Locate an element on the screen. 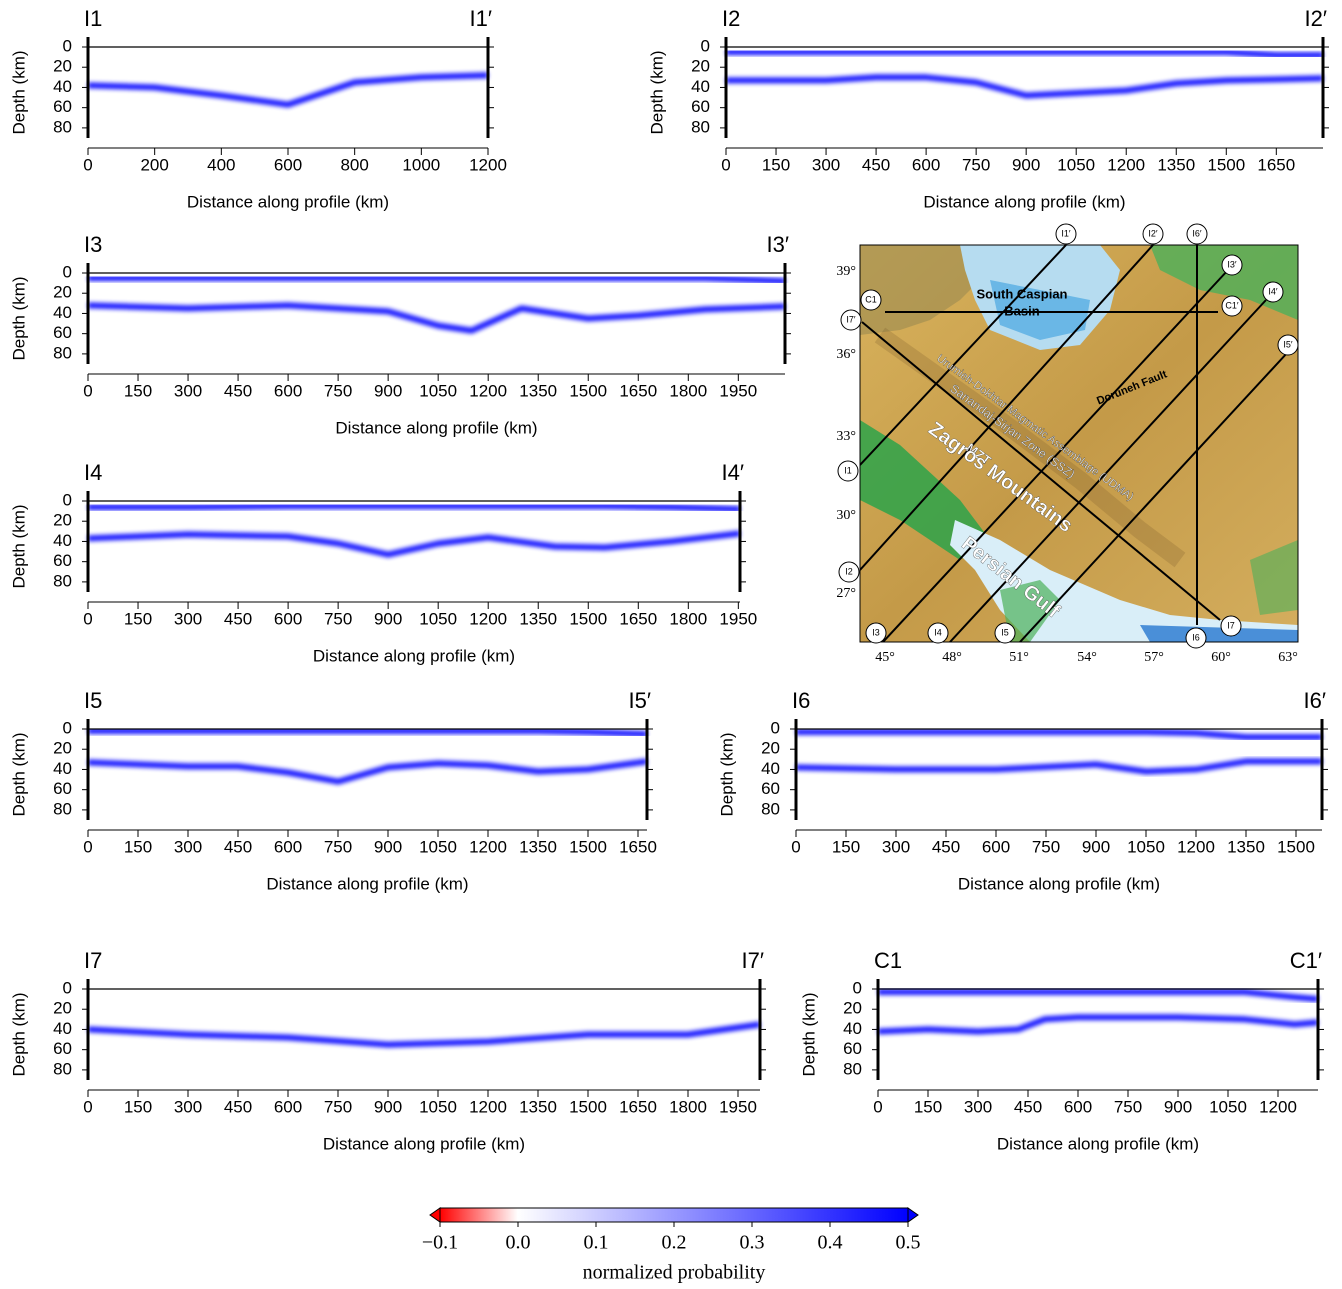 The width and height of the screenshot is (1342, 1289). colorbar-low-arrow is located at coordinates (435, 1215).